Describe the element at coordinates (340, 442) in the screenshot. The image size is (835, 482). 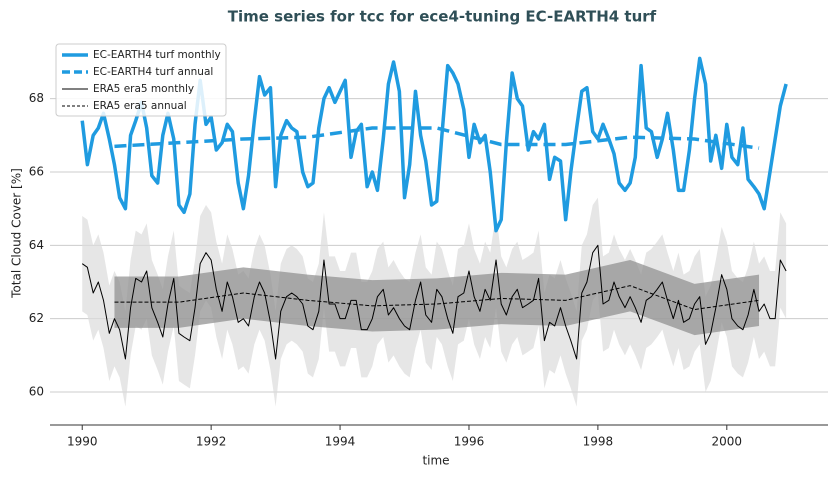
I see `x-tick-label: 1994` at that location.